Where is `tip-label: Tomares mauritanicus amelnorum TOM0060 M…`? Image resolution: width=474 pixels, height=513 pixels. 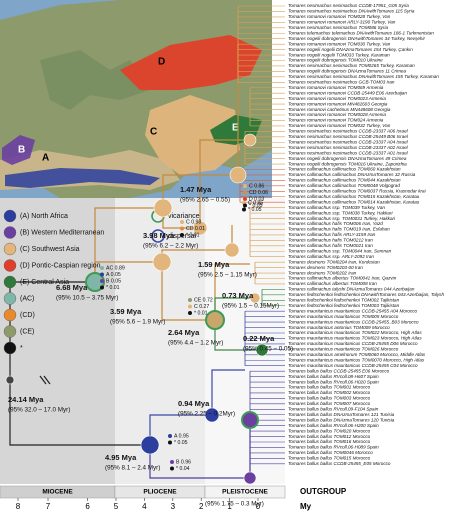 tip-label: Tomares mauritanicus amelnorum TOM0060 M… is located at coordinates (357, 354).